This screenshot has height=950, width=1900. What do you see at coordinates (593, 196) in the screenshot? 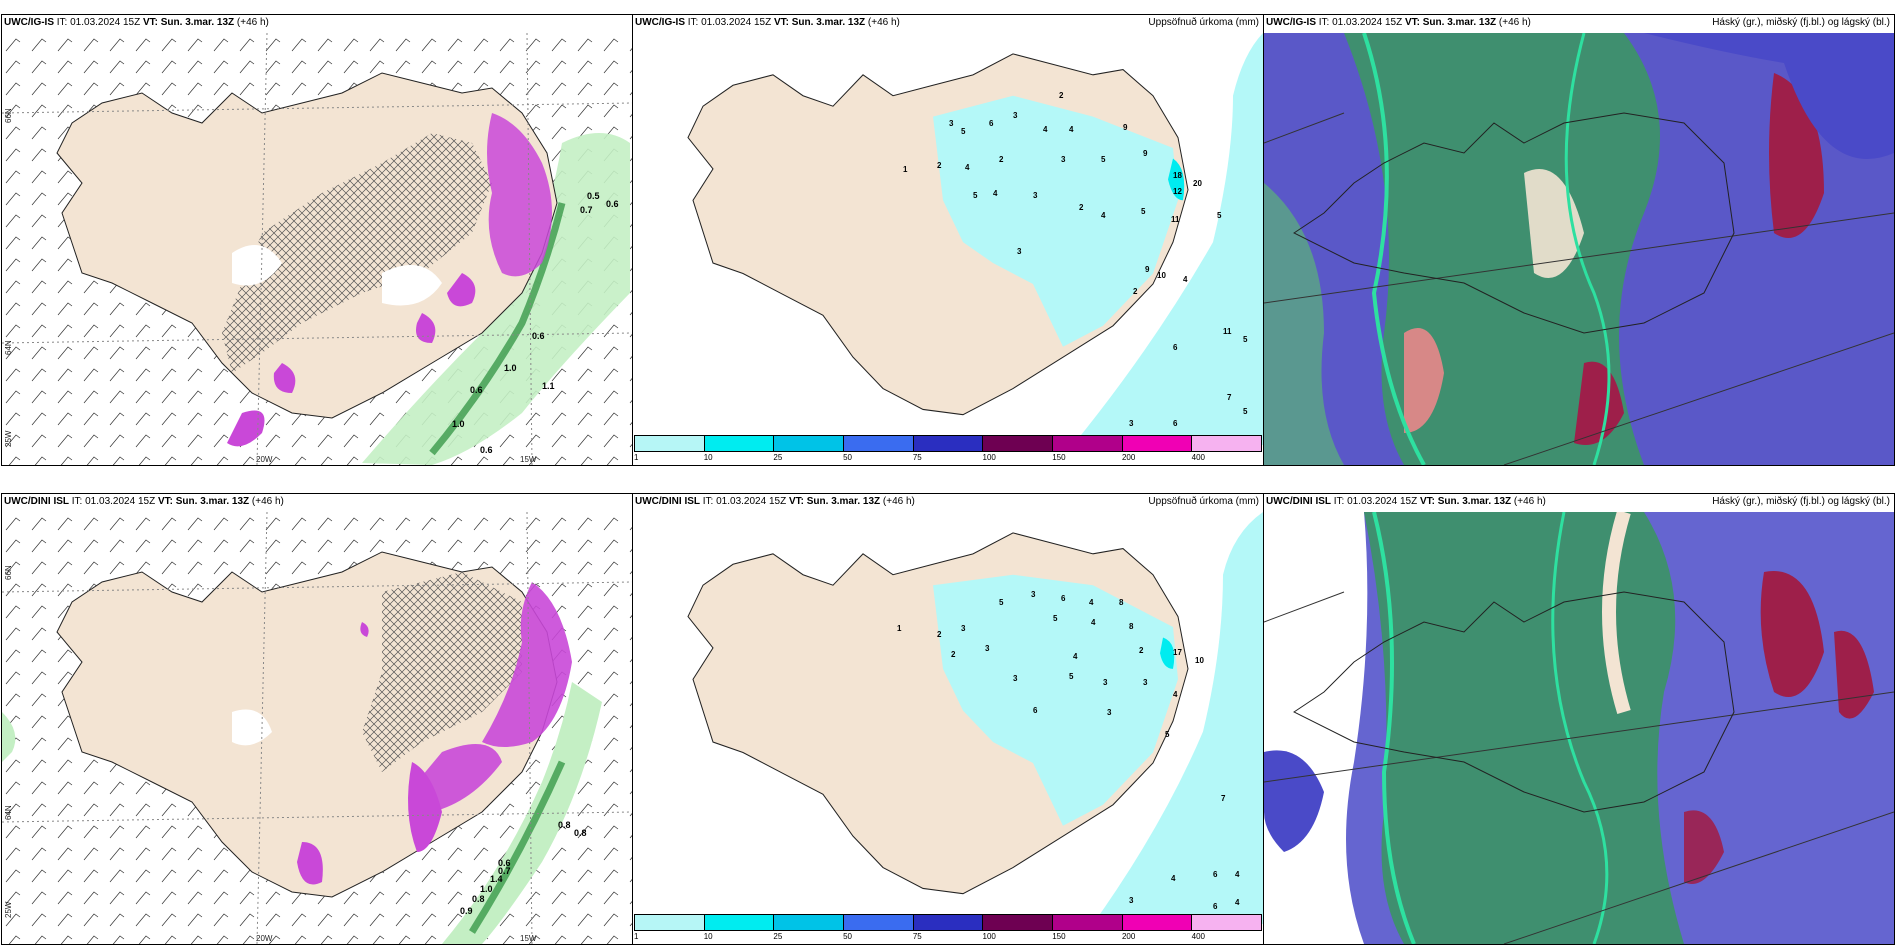
I see `wind-value: 0.5` at bounding box center [593, 196].